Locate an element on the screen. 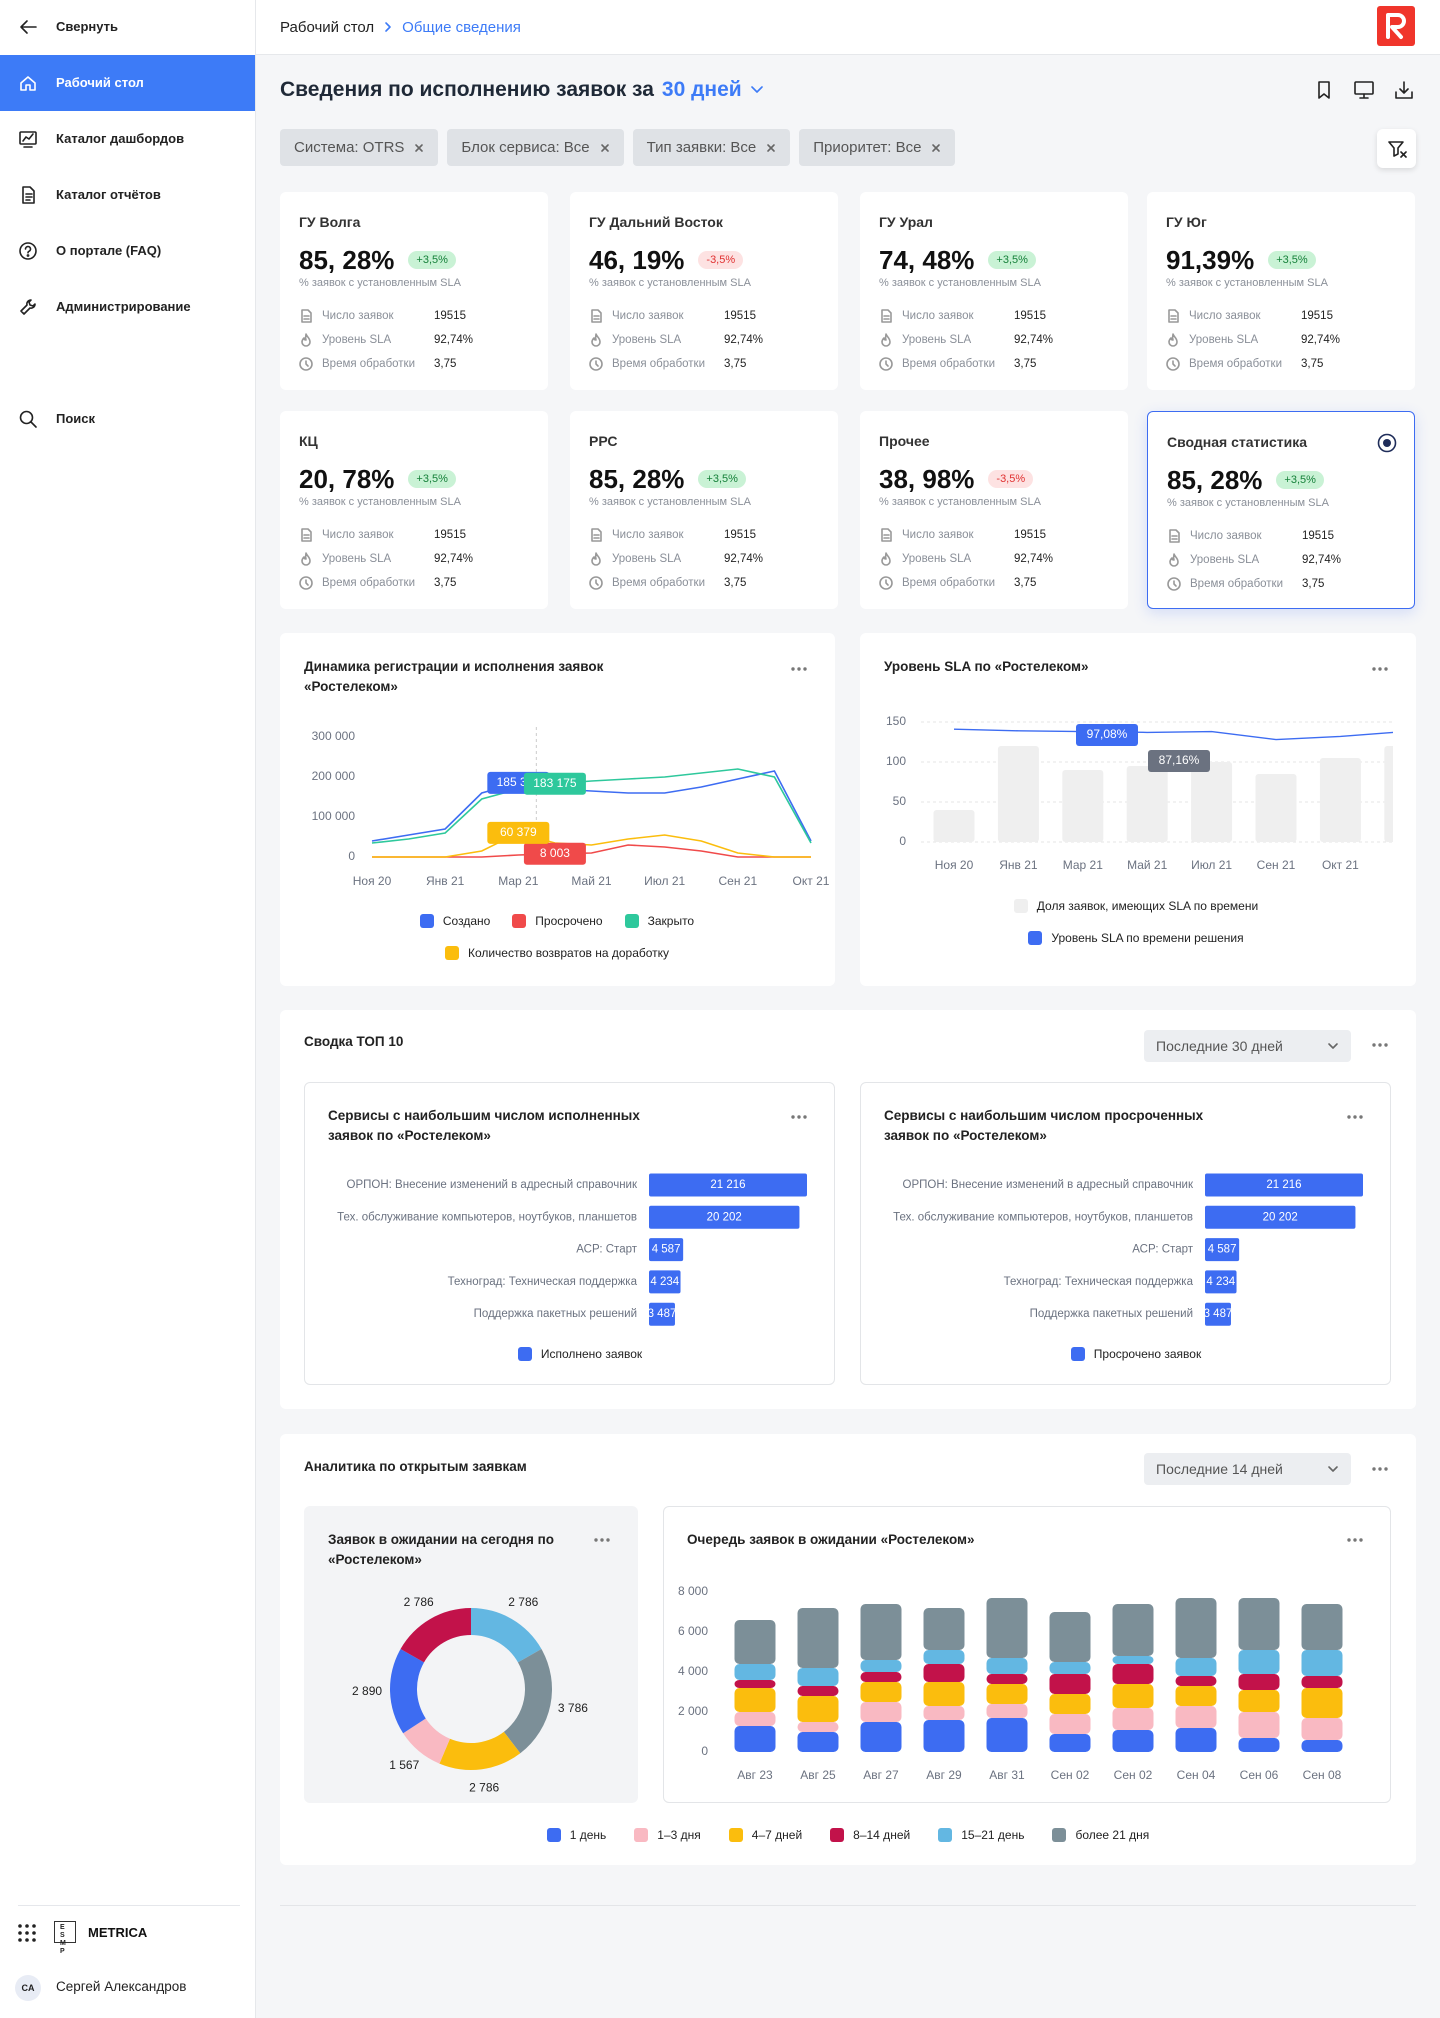 Image resolution: width=1440 pixels, height=2018 pixels. nav-label: Администрирование is located at coordinates (123, 306).